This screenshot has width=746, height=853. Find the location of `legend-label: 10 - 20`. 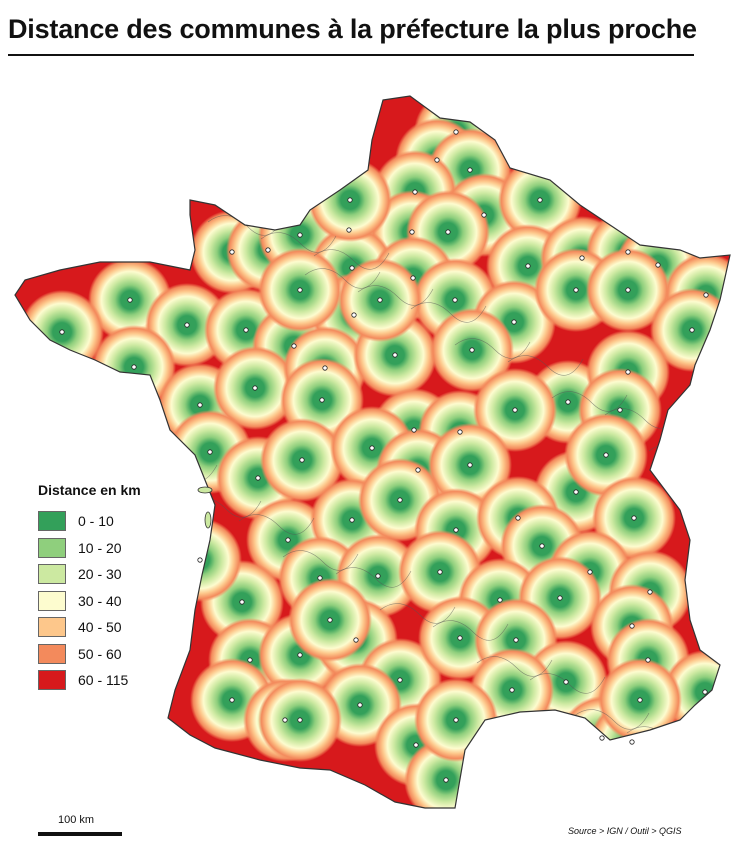

legend-label: 10 - 20 is located at coordinates (100, 547).